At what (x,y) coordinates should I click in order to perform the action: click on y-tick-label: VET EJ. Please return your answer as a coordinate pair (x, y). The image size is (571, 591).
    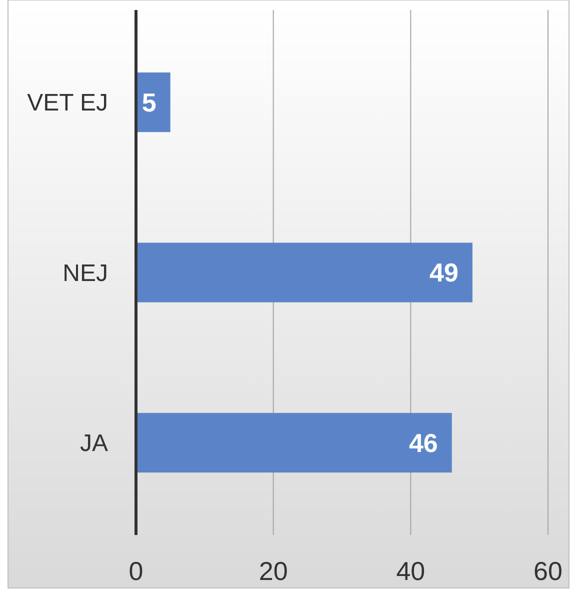
    Looking at the image, I should click on (67, 103).